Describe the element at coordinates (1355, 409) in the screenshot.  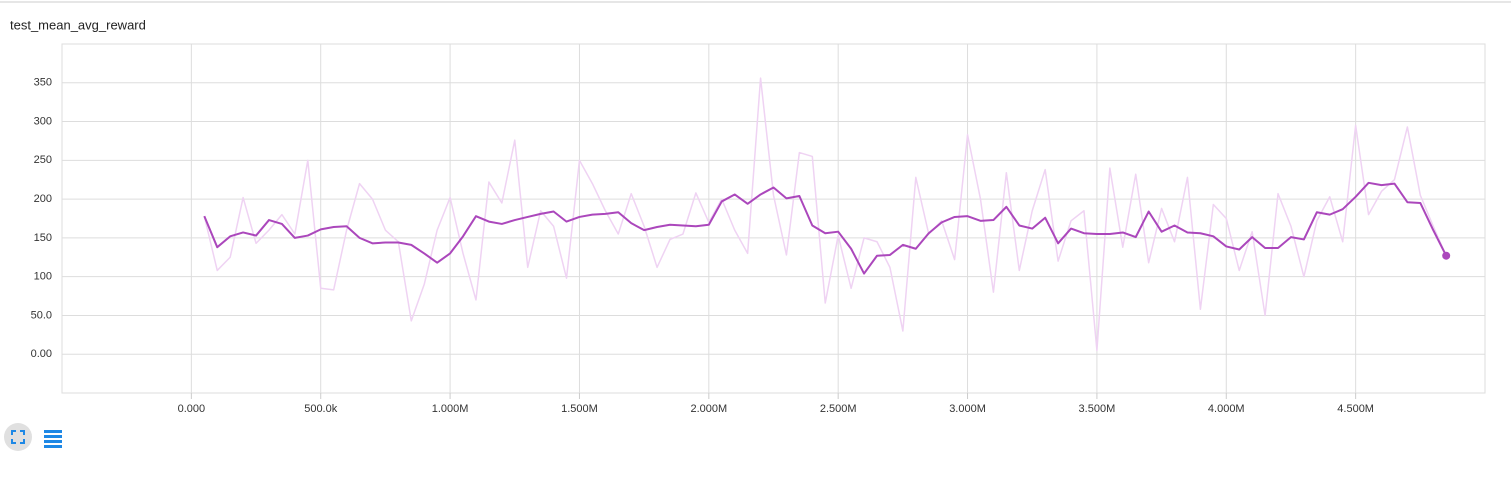
I see `x-tick-label: 4.500M` at that location.